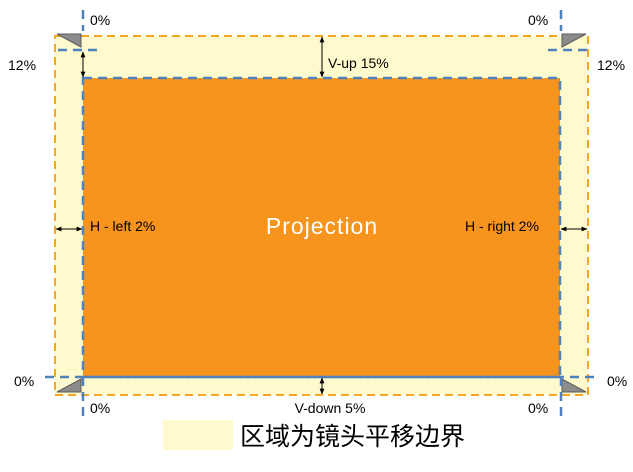 The width and height of the screenshot is (633, 472). Describe the element at coordinates (69, 385) in the screenshot. I see `corner-marker-bottom-left` at that location.